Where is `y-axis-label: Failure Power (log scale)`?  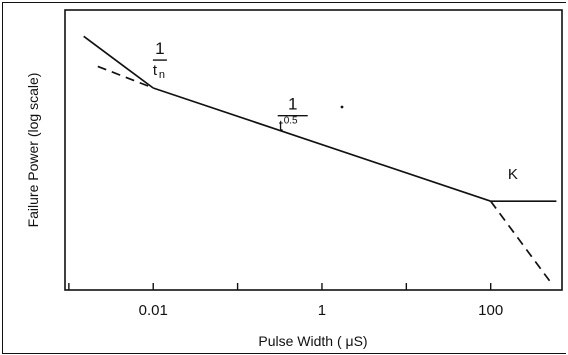
y-axis-label: Failure Power (log scale) is located at coordinates (33, 150).